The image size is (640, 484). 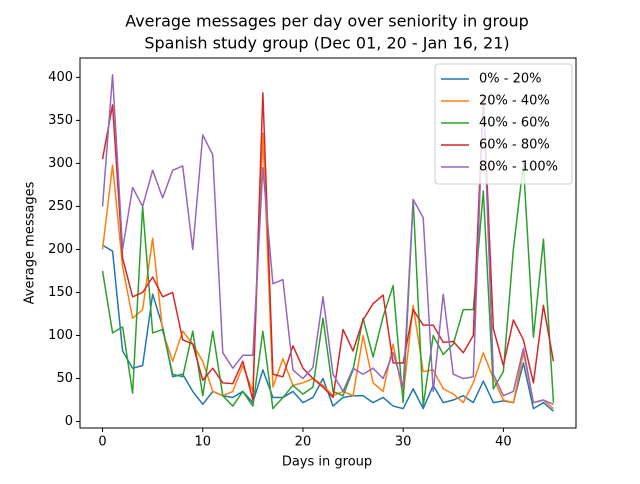 I want to click on legend-label: 20% - 40%, so click(x=514, y=101).